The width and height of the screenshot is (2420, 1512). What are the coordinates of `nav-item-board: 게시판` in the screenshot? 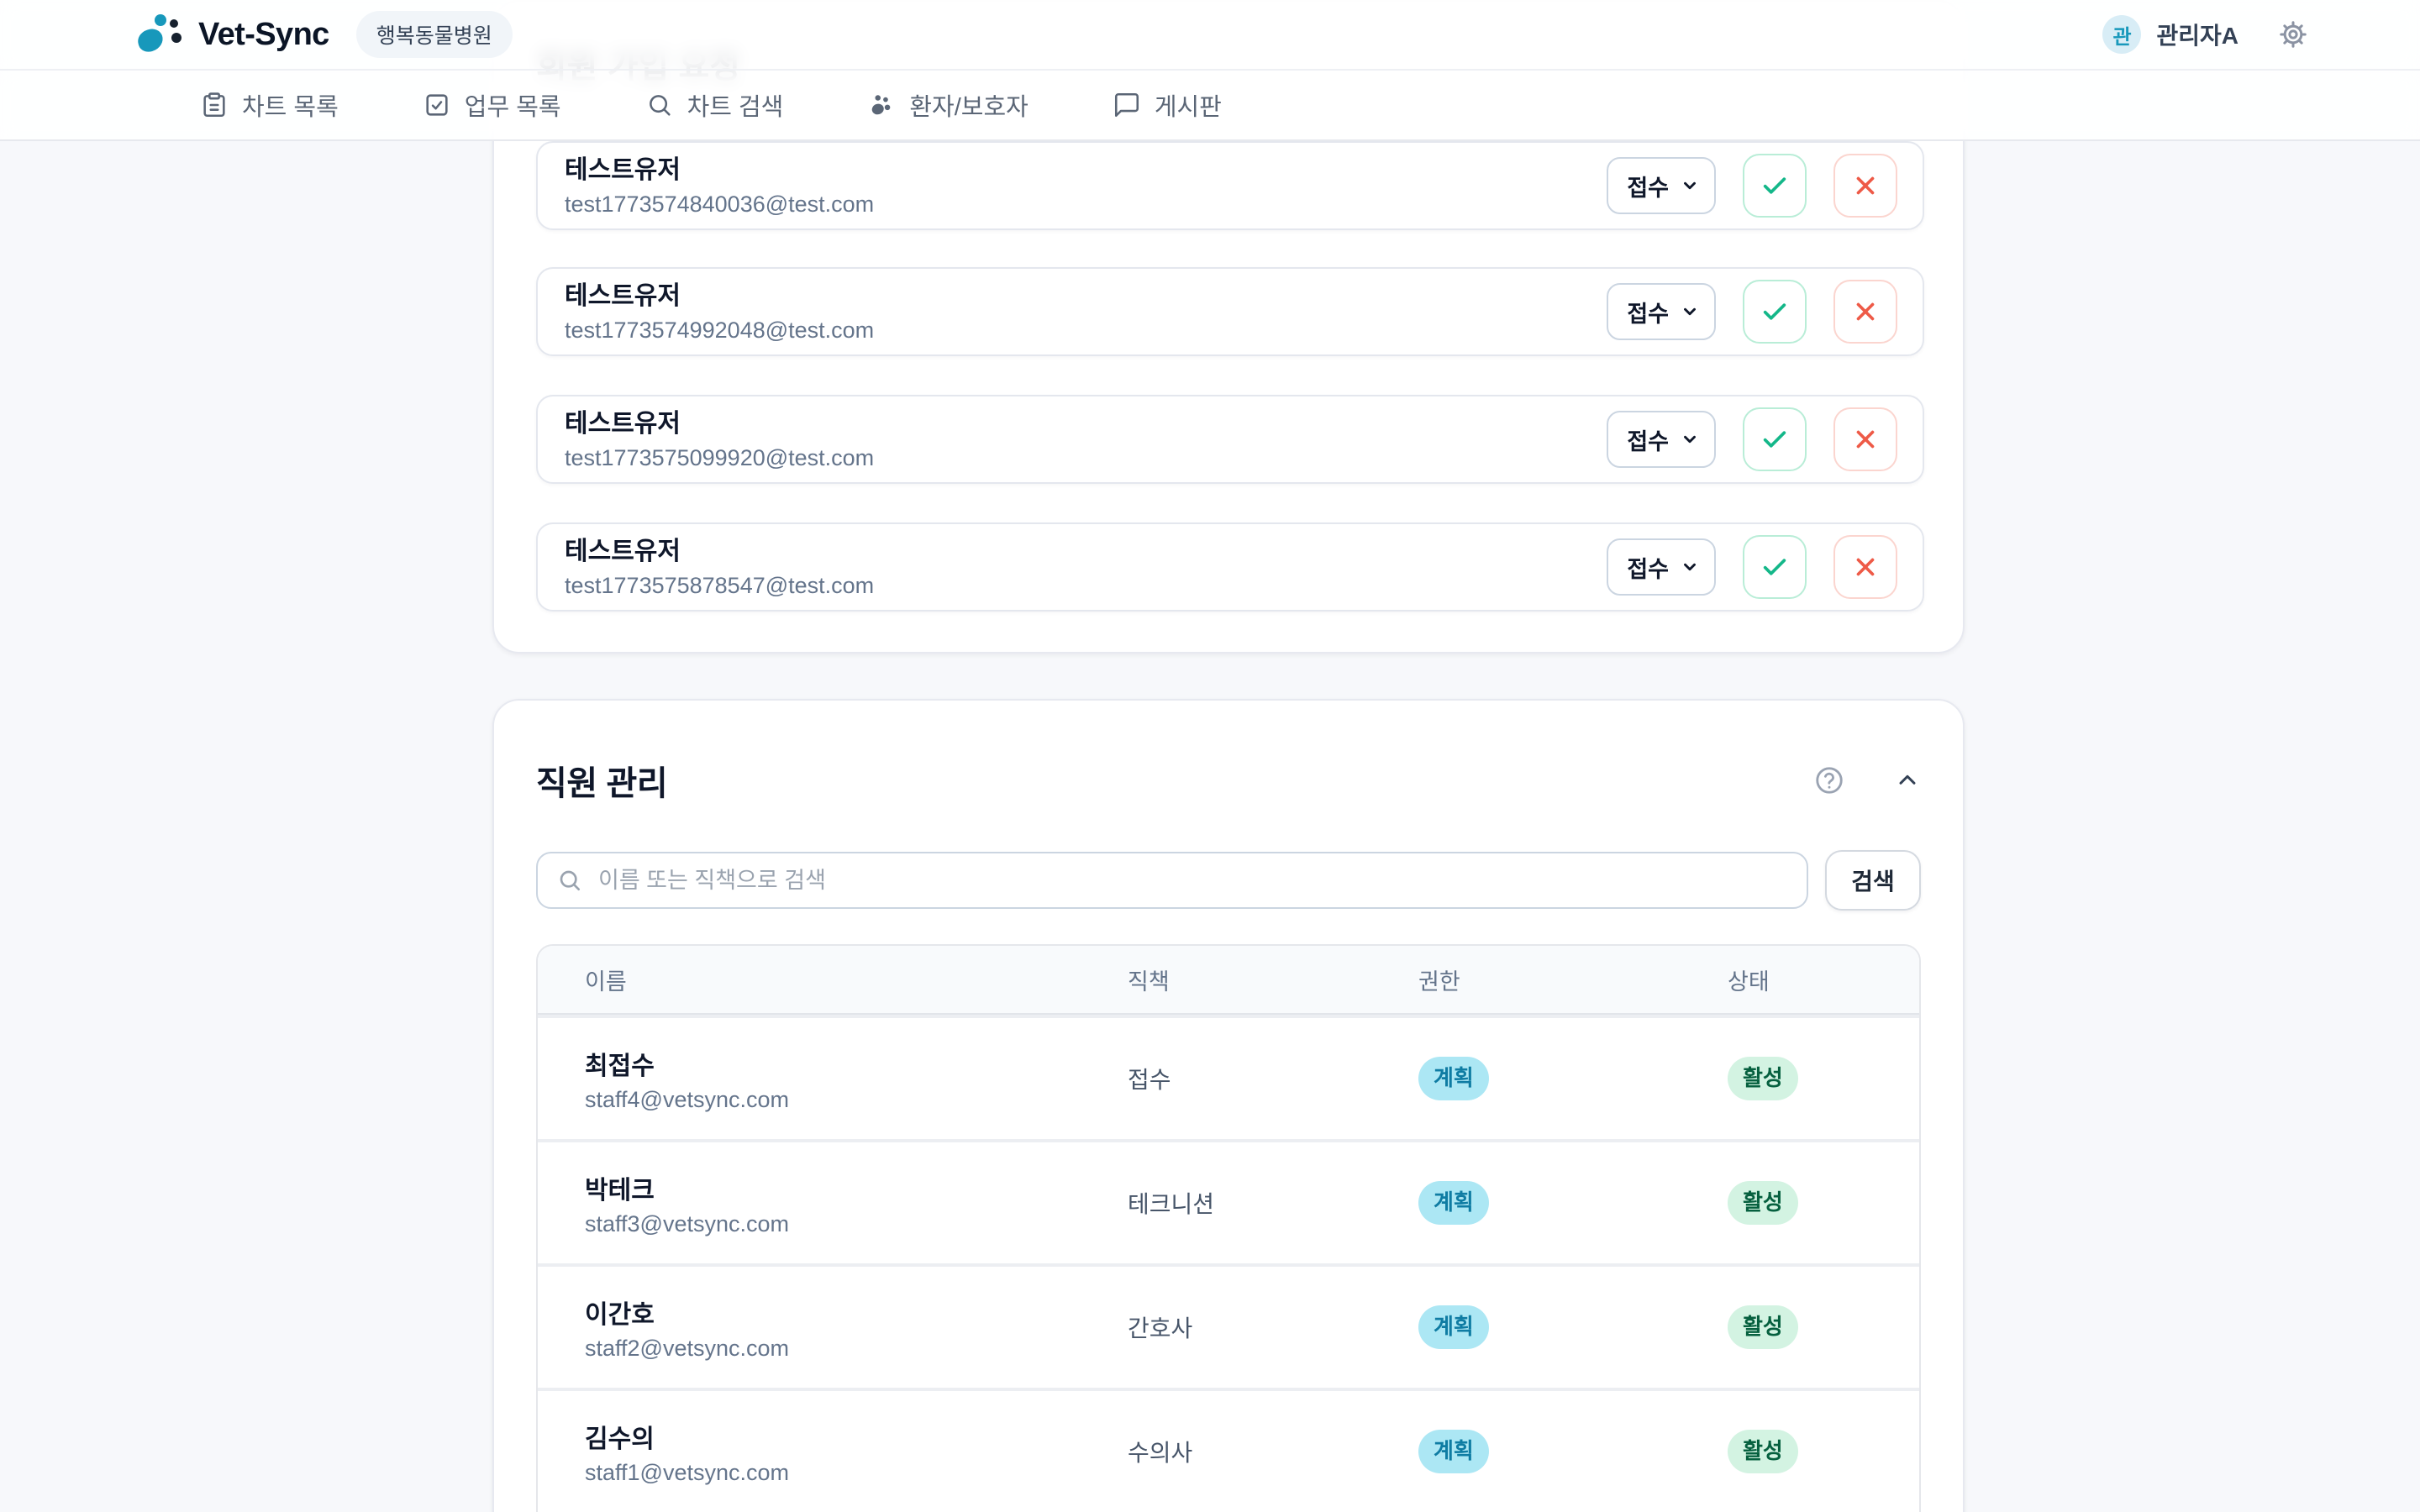 It's located at (1167, 105).